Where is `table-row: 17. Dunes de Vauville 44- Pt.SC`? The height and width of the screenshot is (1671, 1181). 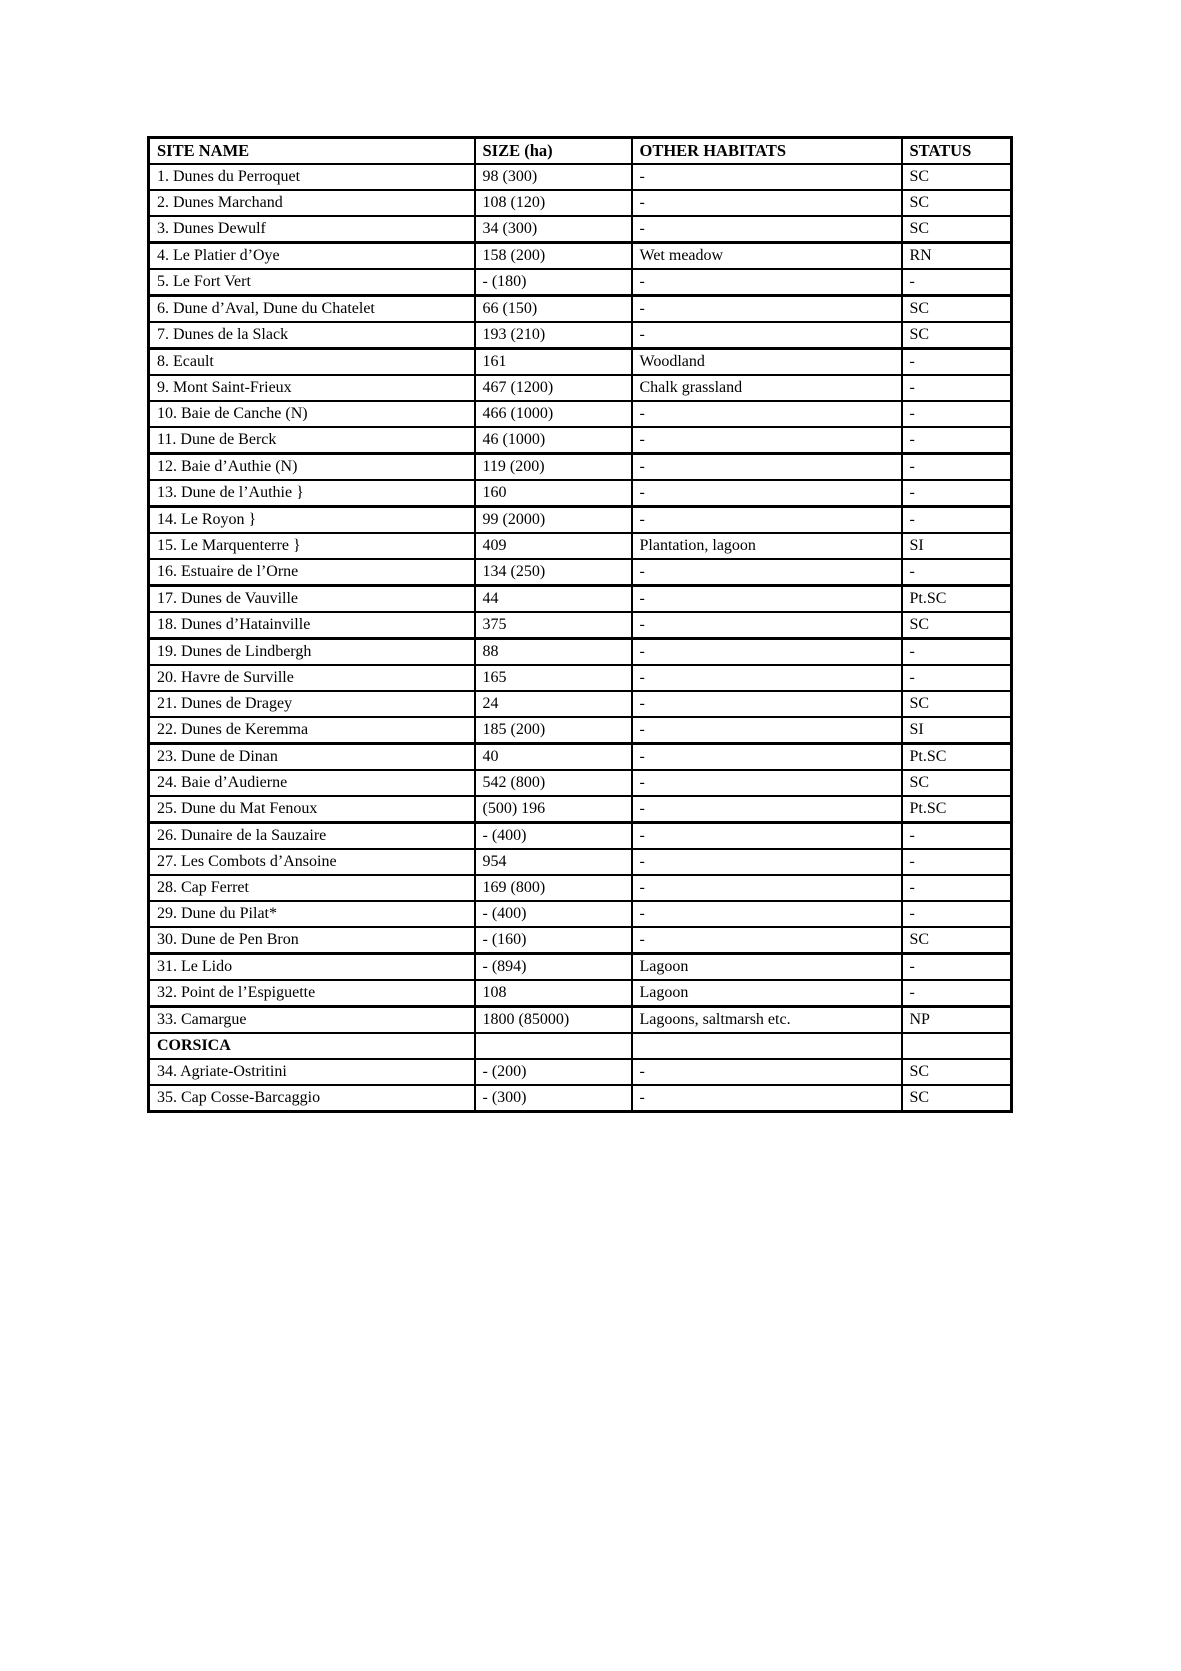 table-row: 17. Dunes de Vauville 44- Pt.SC is located at coordinates (580, 598).